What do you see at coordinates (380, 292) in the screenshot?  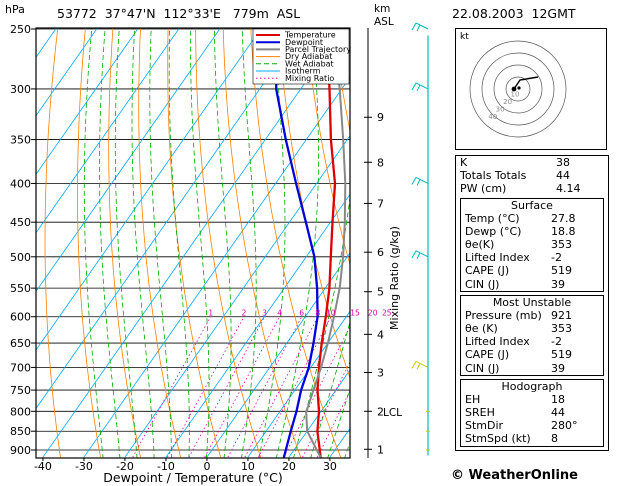 I see `altitude-tick-label: 5` at bounding box center [380, 292].